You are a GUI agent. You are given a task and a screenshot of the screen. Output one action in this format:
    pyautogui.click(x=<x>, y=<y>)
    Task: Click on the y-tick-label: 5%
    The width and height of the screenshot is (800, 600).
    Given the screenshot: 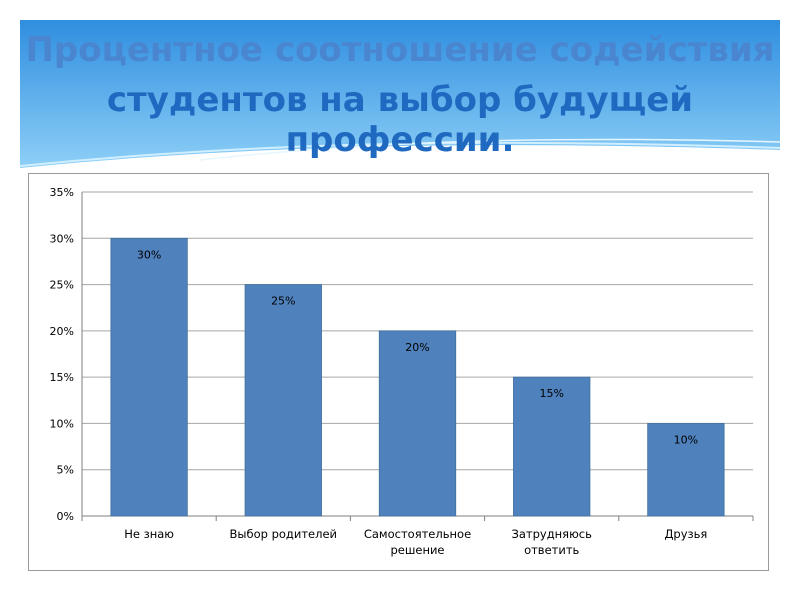 What is the action you would take?
    pyautogui.click(x=65, y=470)
    